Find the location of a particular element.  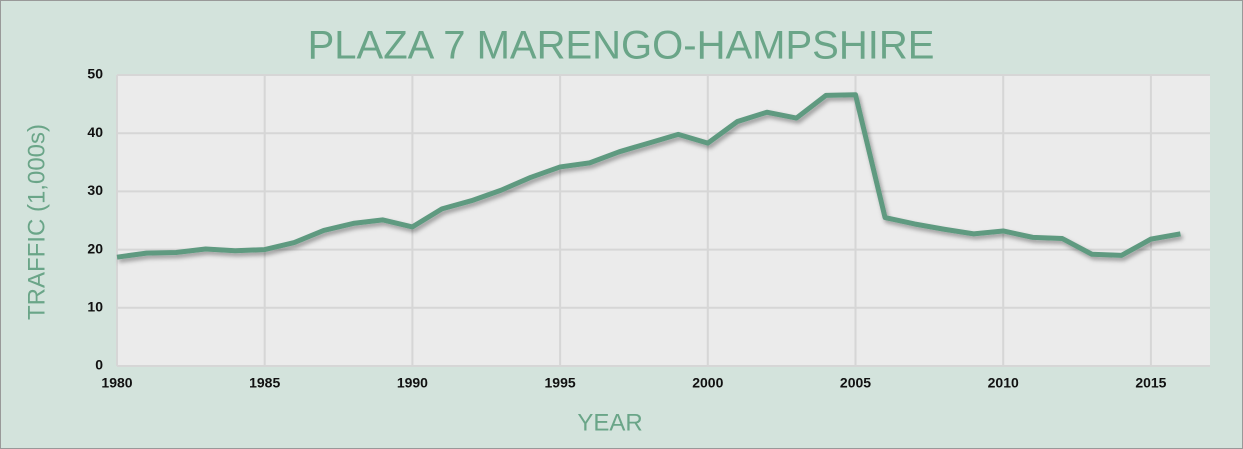

y-tick-label: 50 is located at coordinates (95, 74).